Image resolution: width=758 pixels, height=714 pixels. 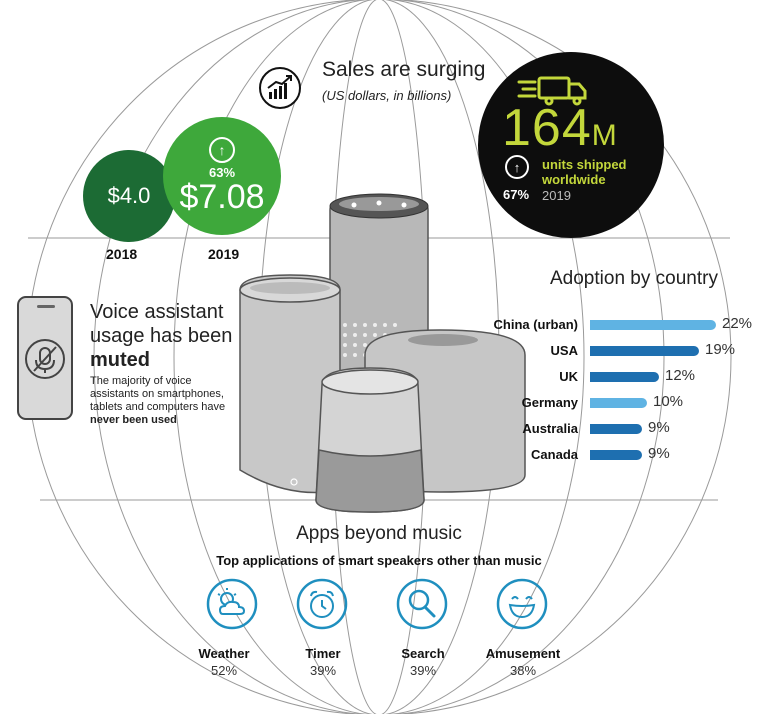 What do you see at coordinates (680, 375) in the screenshot?
I see `bar-value-label: 12%` at bounding box center [680, 375].